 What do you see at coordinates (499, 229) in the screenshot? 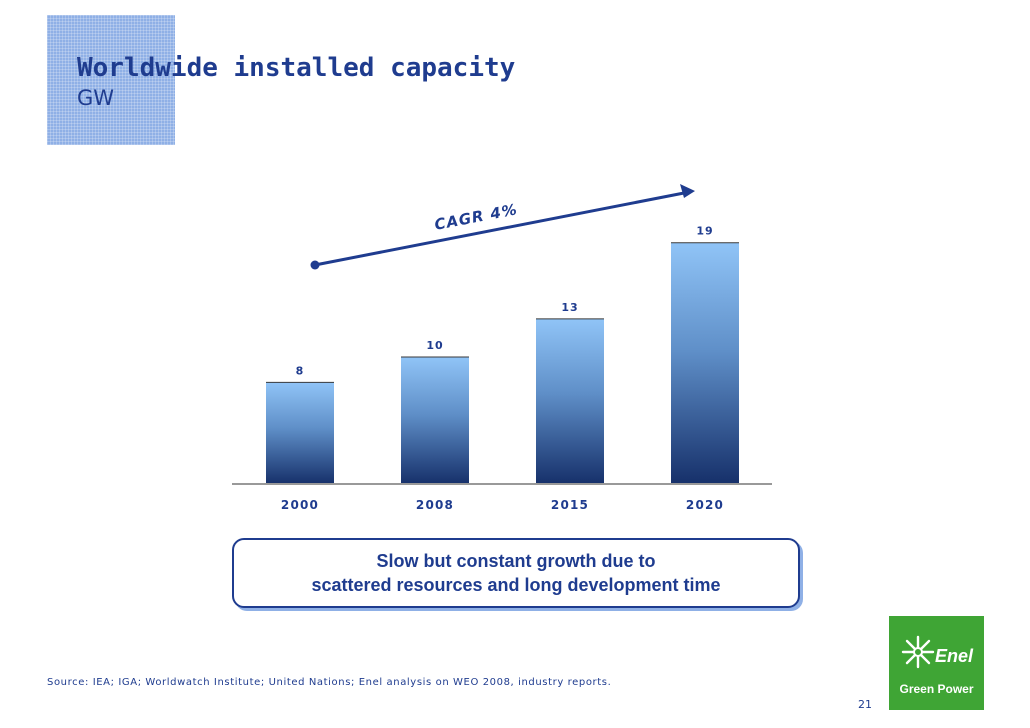
I see `cagr-arrow-line` at bounding box center [499, 229].